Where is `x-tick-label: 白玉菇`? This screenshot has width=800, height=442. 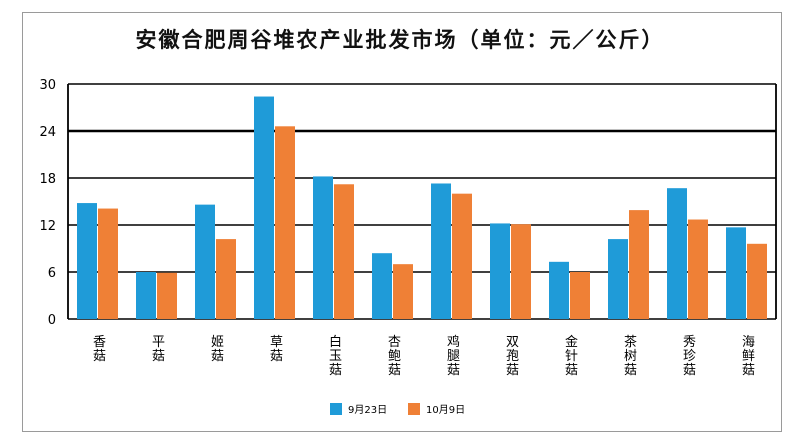 x-tick-label: 白玉菇 is located at coordinates (335, 356).